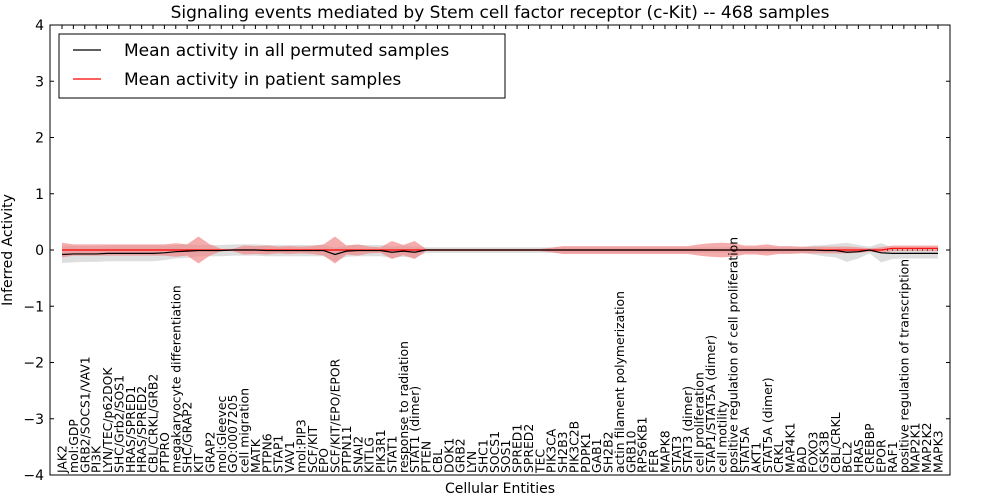 This screenshot has height=500, width=1000. I want to click on y-tick-label: 3, so click(39, 82).